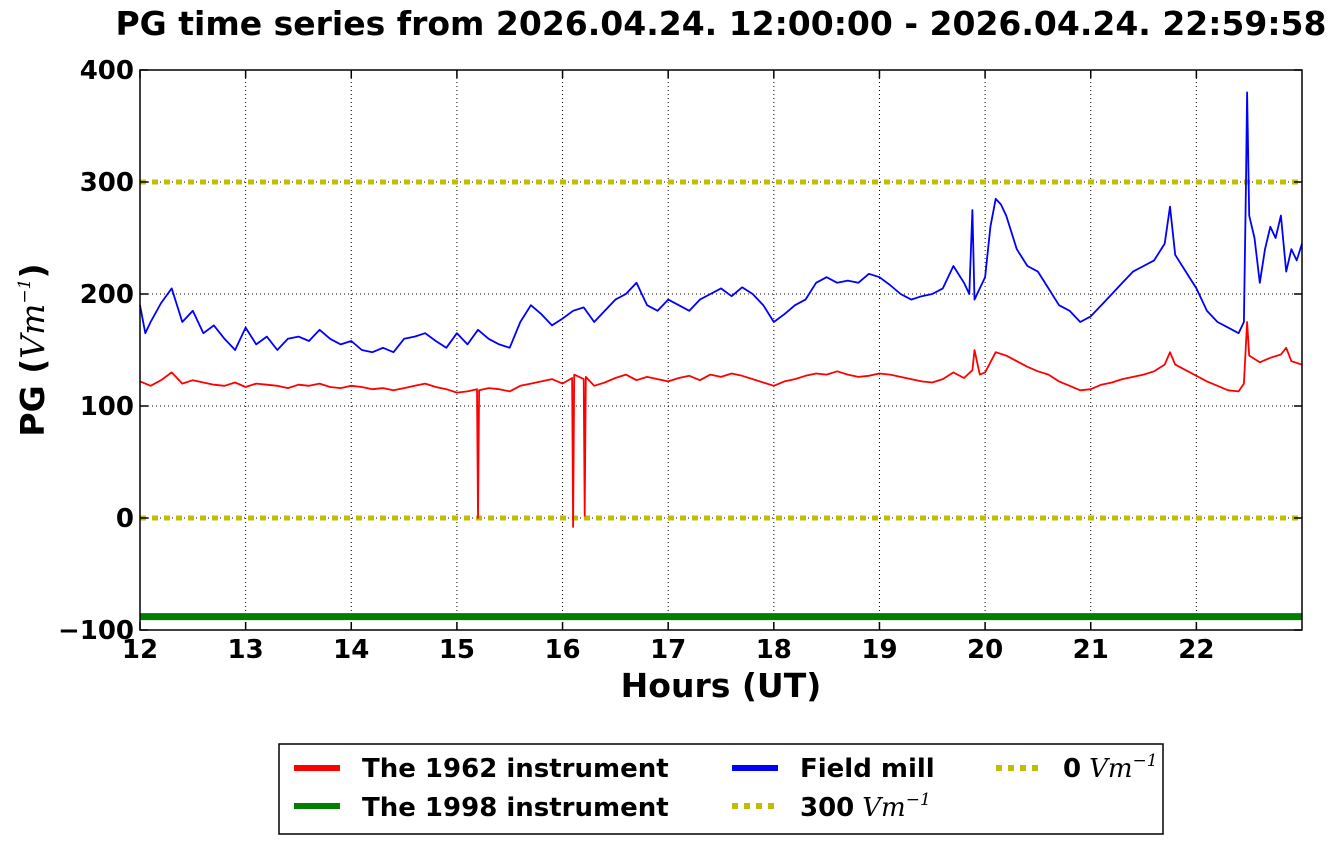  I want to click on legend-label-0-unit: Vm, so click(1110, 769).